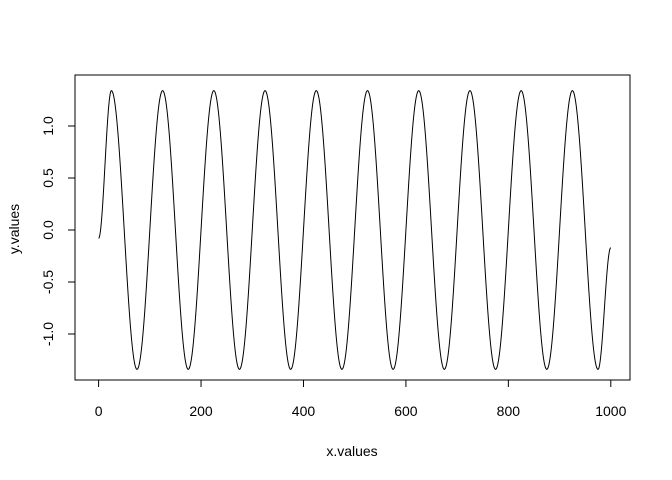 The width and height of the screenshot is (672, 480). What do you see at coordinates (351, 451) in the screenshot?
I see `x-axis-label: x.values` at bounding box center [351, 451].